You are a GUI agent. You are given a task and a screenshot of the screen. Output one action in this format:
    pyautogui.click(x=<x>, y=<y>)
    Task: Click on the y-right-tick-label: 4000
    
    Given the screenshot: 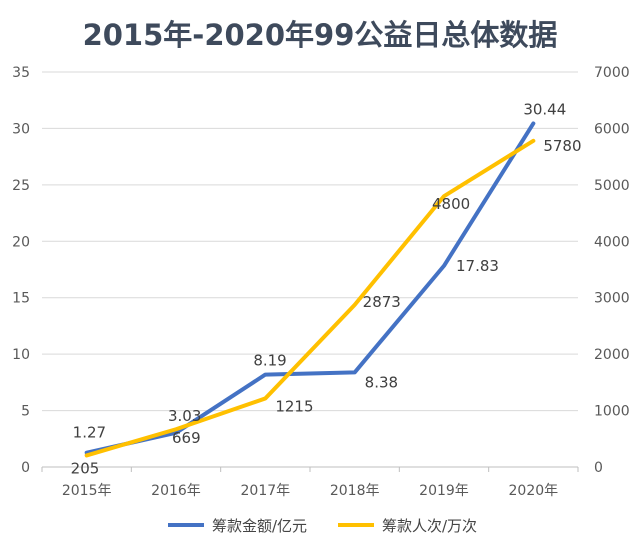 What is the action you would take?
    pyautogui.click(x=612, y=242)
    